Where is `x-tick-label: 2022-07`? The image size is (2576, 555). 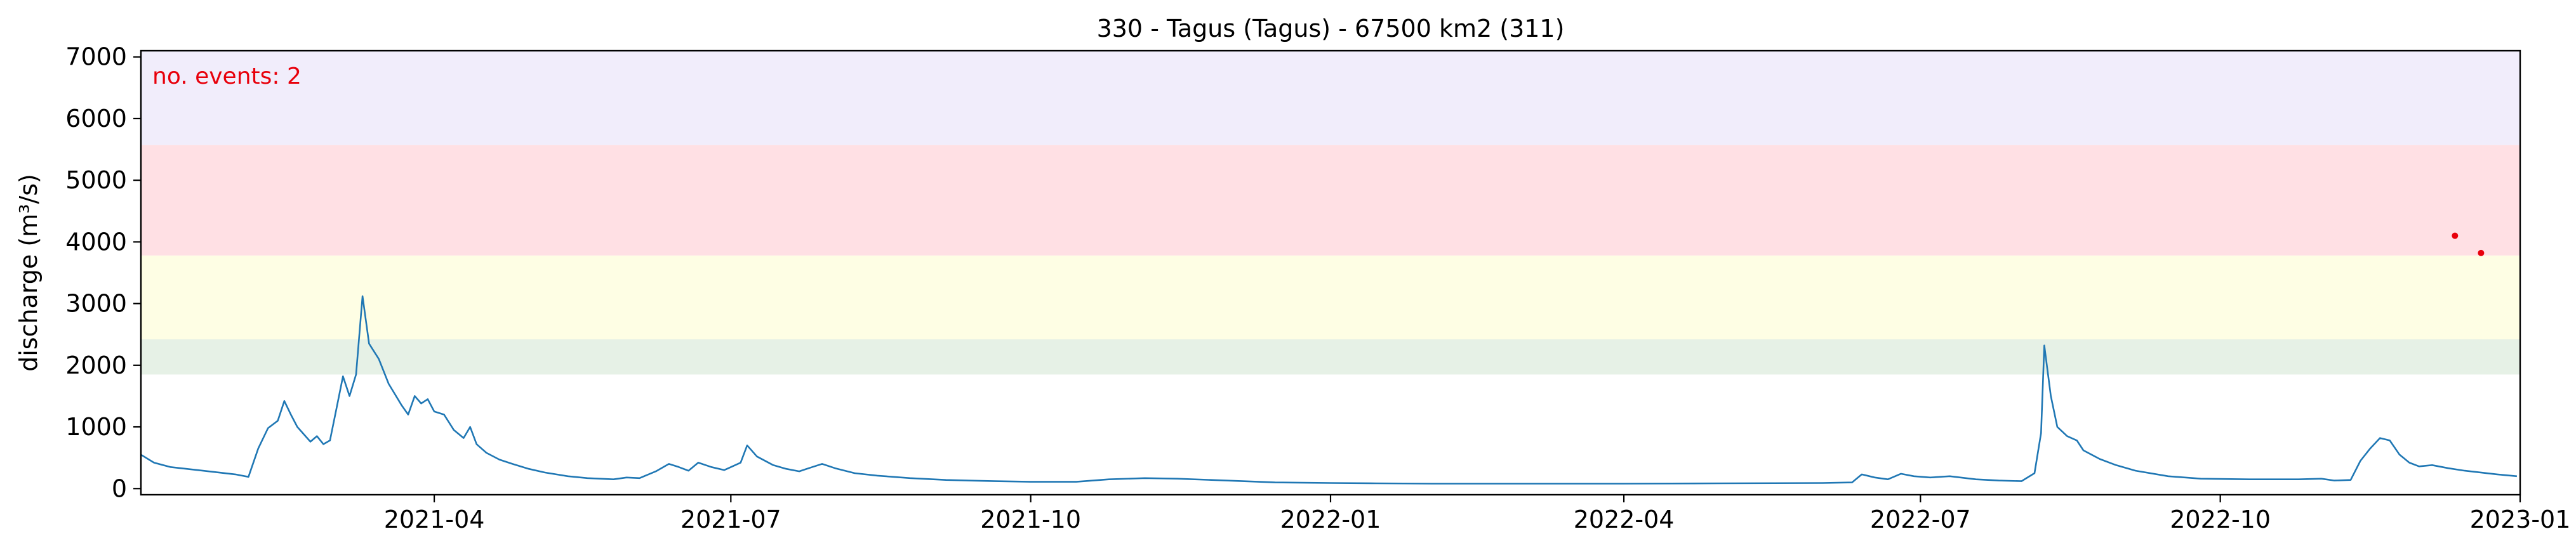 x-tick-label: 2022-07 is located at coordinates (1920, 519).